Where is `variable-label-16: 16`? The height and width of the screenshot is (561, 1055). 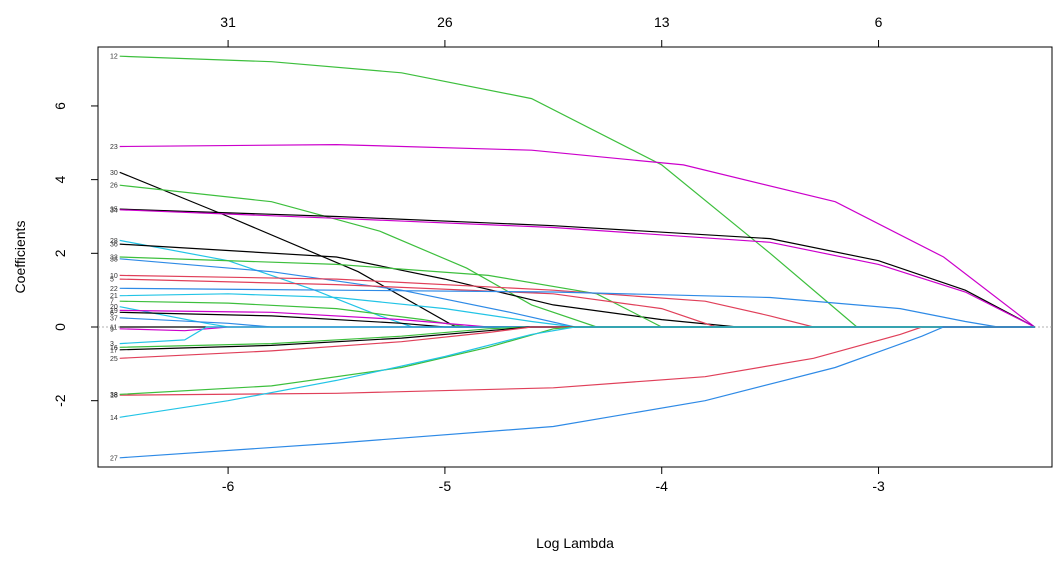
variable-label-16: 16 is located at coordinates (114, 348).